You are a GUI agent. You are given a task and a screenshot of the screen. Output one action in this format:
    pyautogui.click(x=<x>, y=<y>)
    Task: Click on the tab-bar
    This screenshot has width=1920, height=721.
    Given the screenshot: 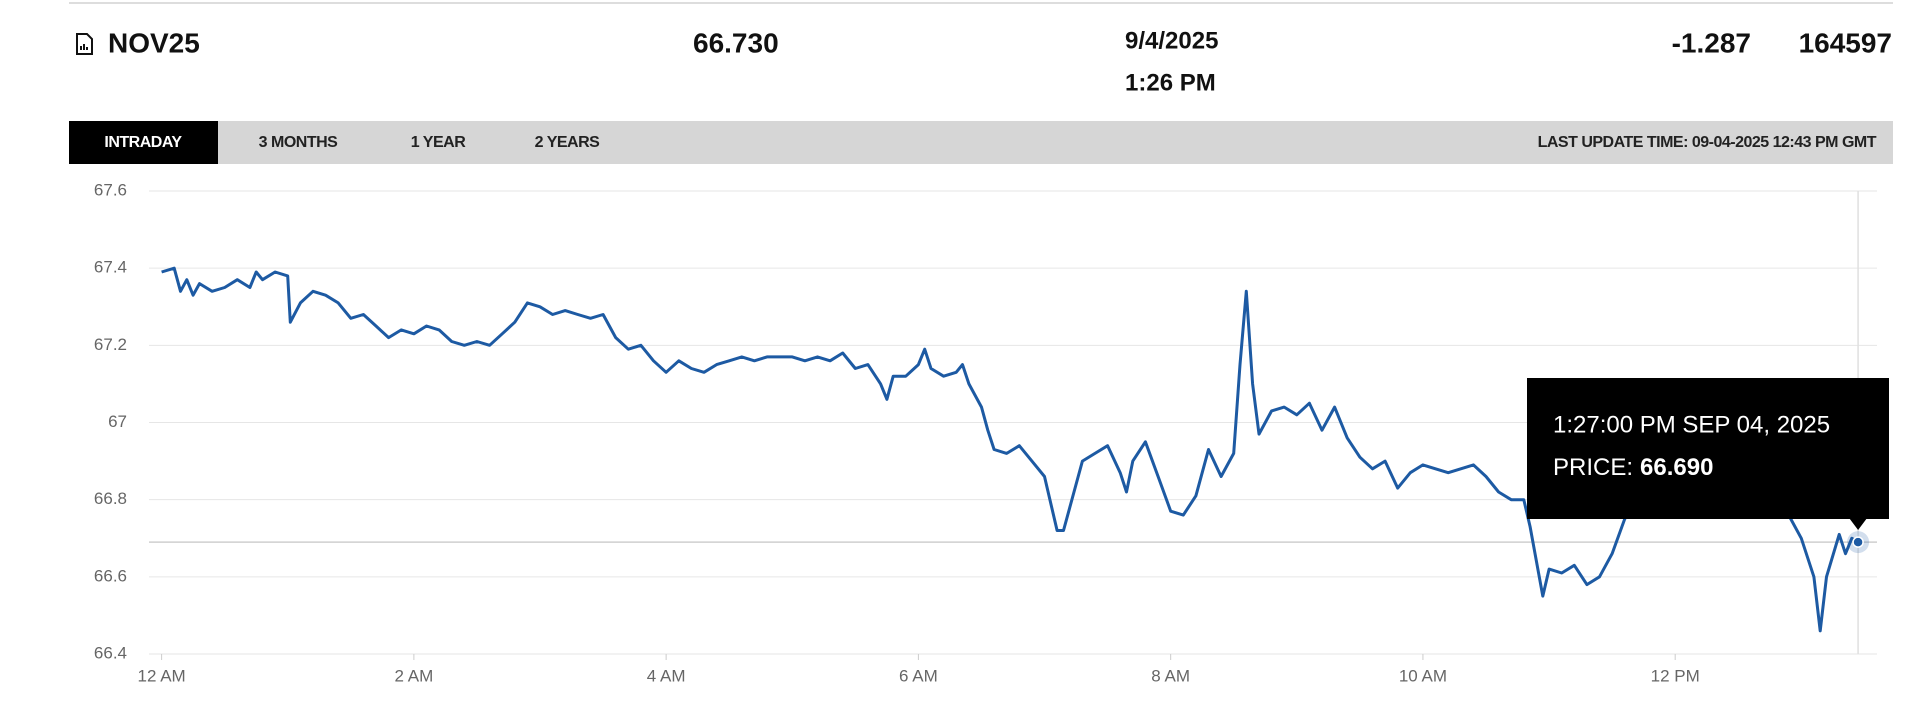 What is the action you would take?
    pyautogui.click(x=981, y=142)
    